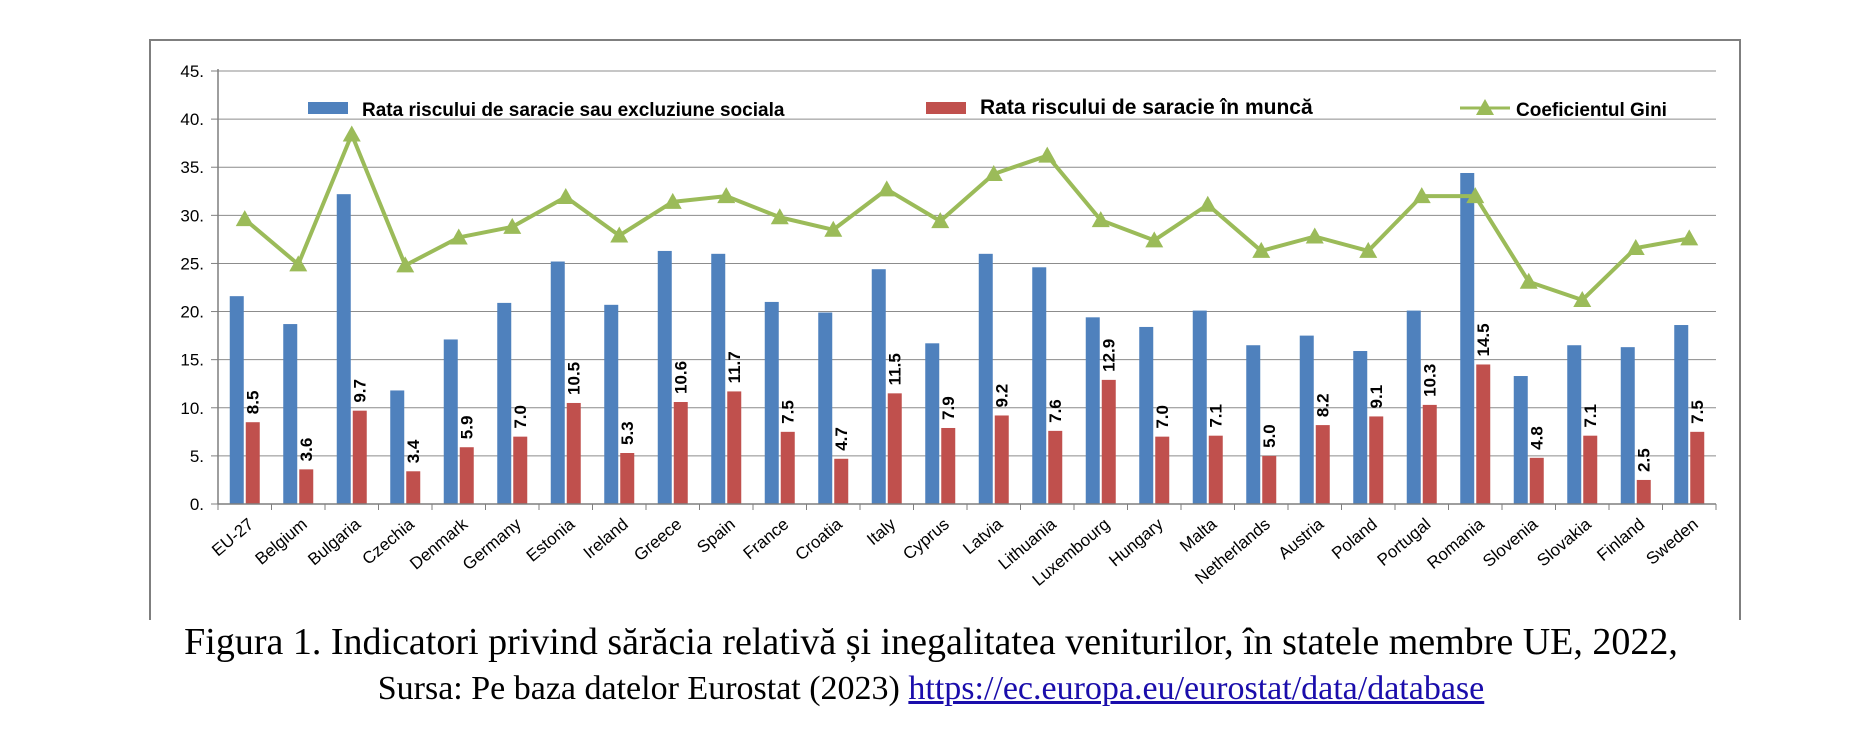 The height and width of the screenshot is (736, 1862). What do you see at coordinates (841, 439) in the screenshot?
I see `data-label: 4.7` at bounding box center [841, 439].